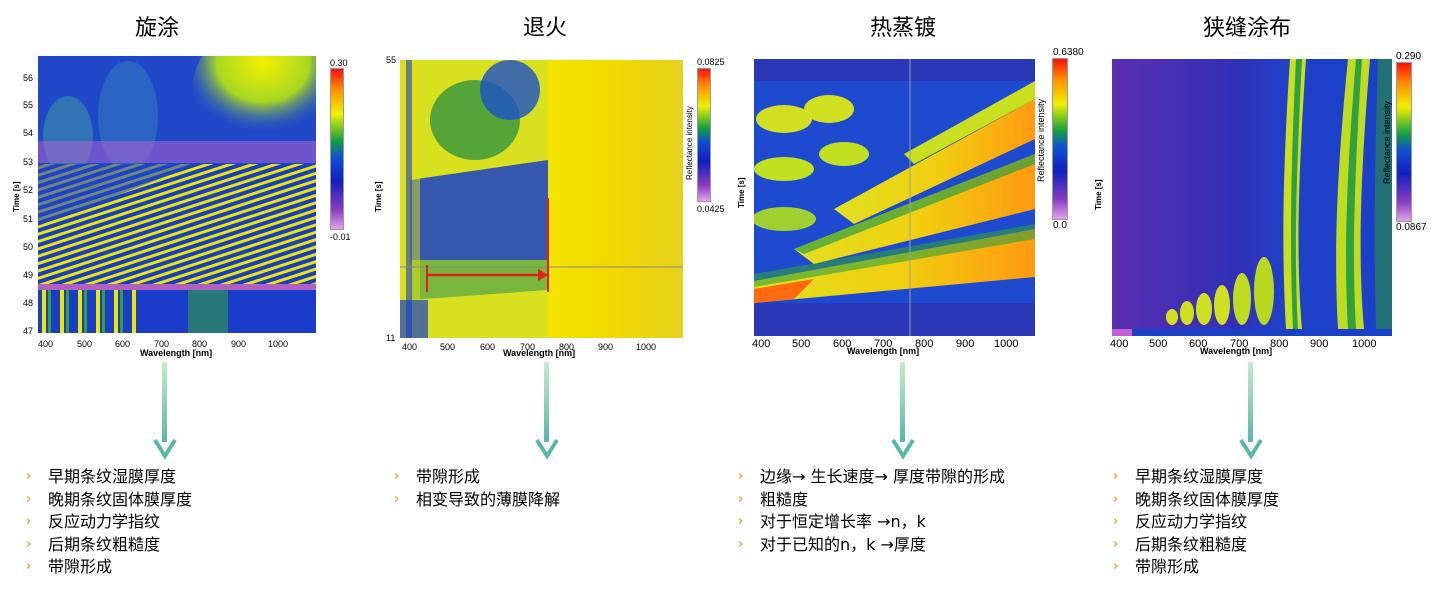 Image resolution: width=1436 pixels, height=591 pixels. What do you see at coordinates (28, 303) in the screenshot?
I see `y-tick: 48` at bounding box center [28, 303].